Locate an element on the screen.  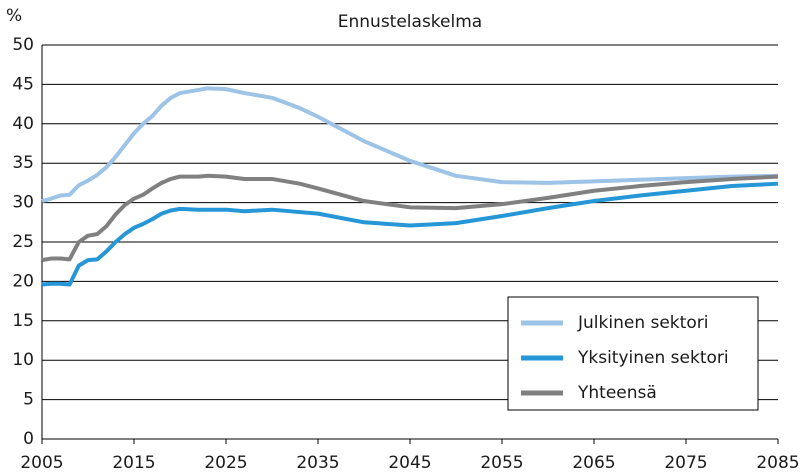
y-tick-label: 10 is located at coordinates (23, 360).